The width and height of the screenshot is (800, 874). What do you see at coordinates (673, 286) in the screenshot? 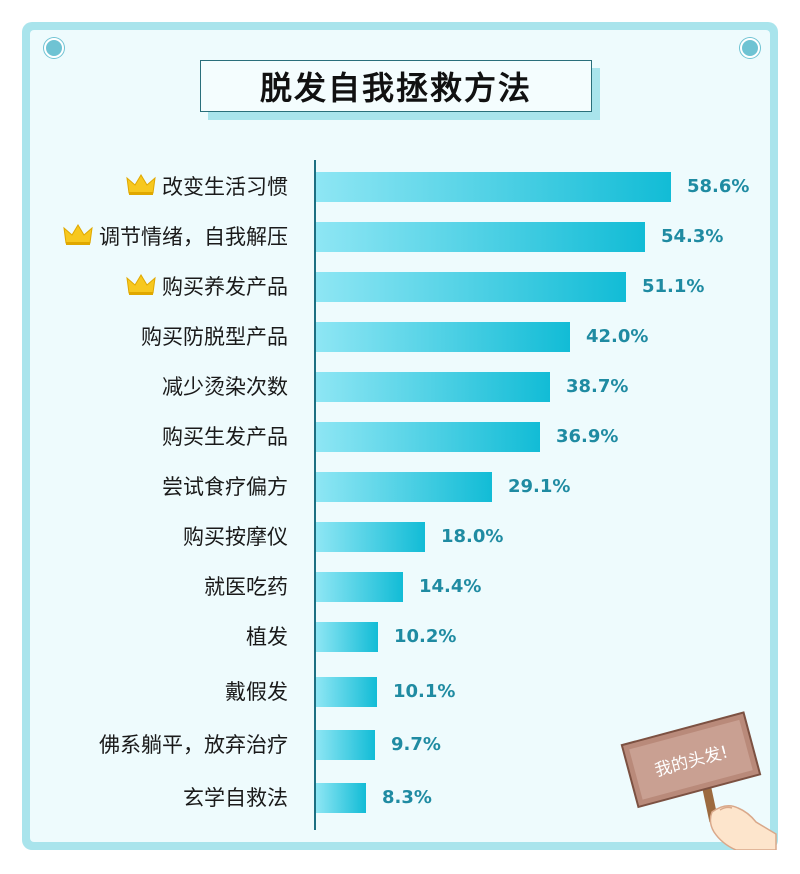
I see `value-label: 51.1%` at bounding box center [673, 286].